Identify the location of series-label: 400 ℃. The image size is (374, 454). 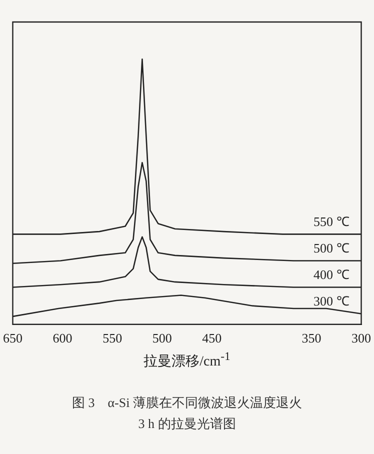
(332, 274).